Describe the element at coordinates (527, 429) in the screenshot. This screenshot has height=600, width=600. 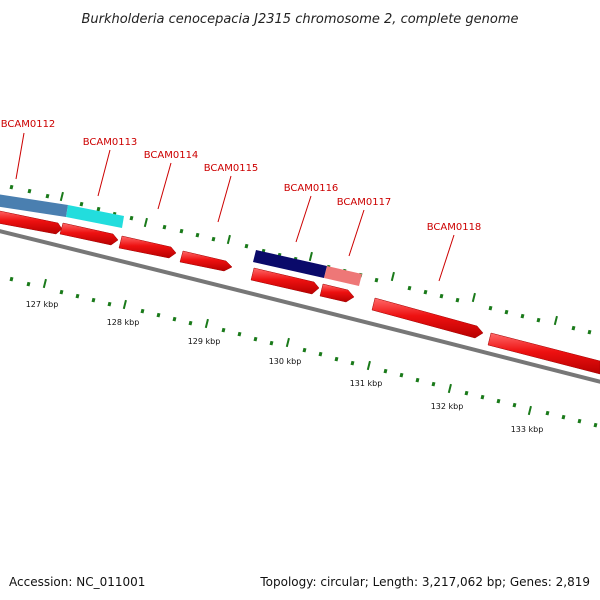
I see `scale-label-133: 133 kbp` at that location.